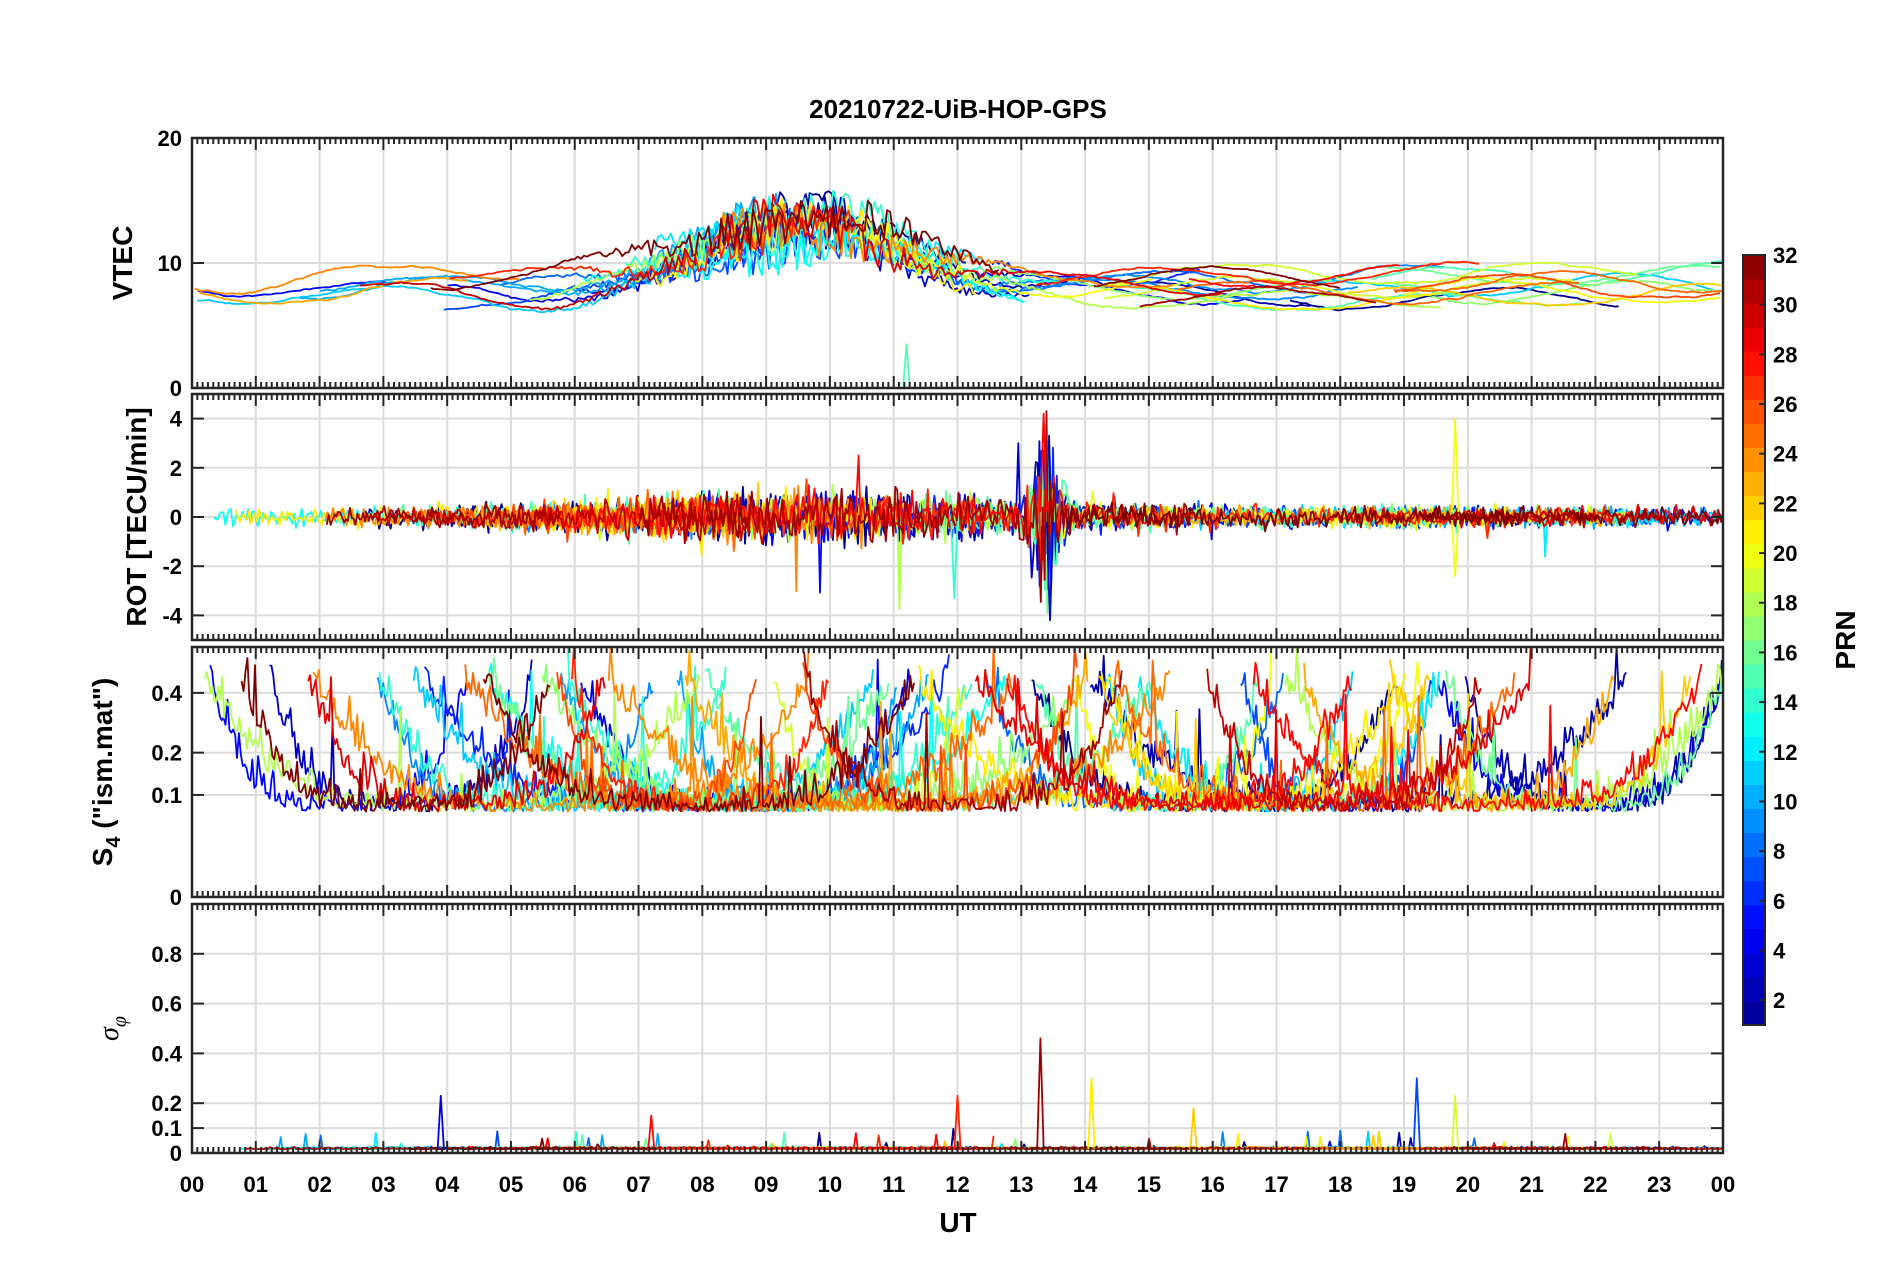 Image resolution: width=1902 pixels, height=1272 pixels. I want to click on colorbar-tick-label: 14, so click(1785, 702).